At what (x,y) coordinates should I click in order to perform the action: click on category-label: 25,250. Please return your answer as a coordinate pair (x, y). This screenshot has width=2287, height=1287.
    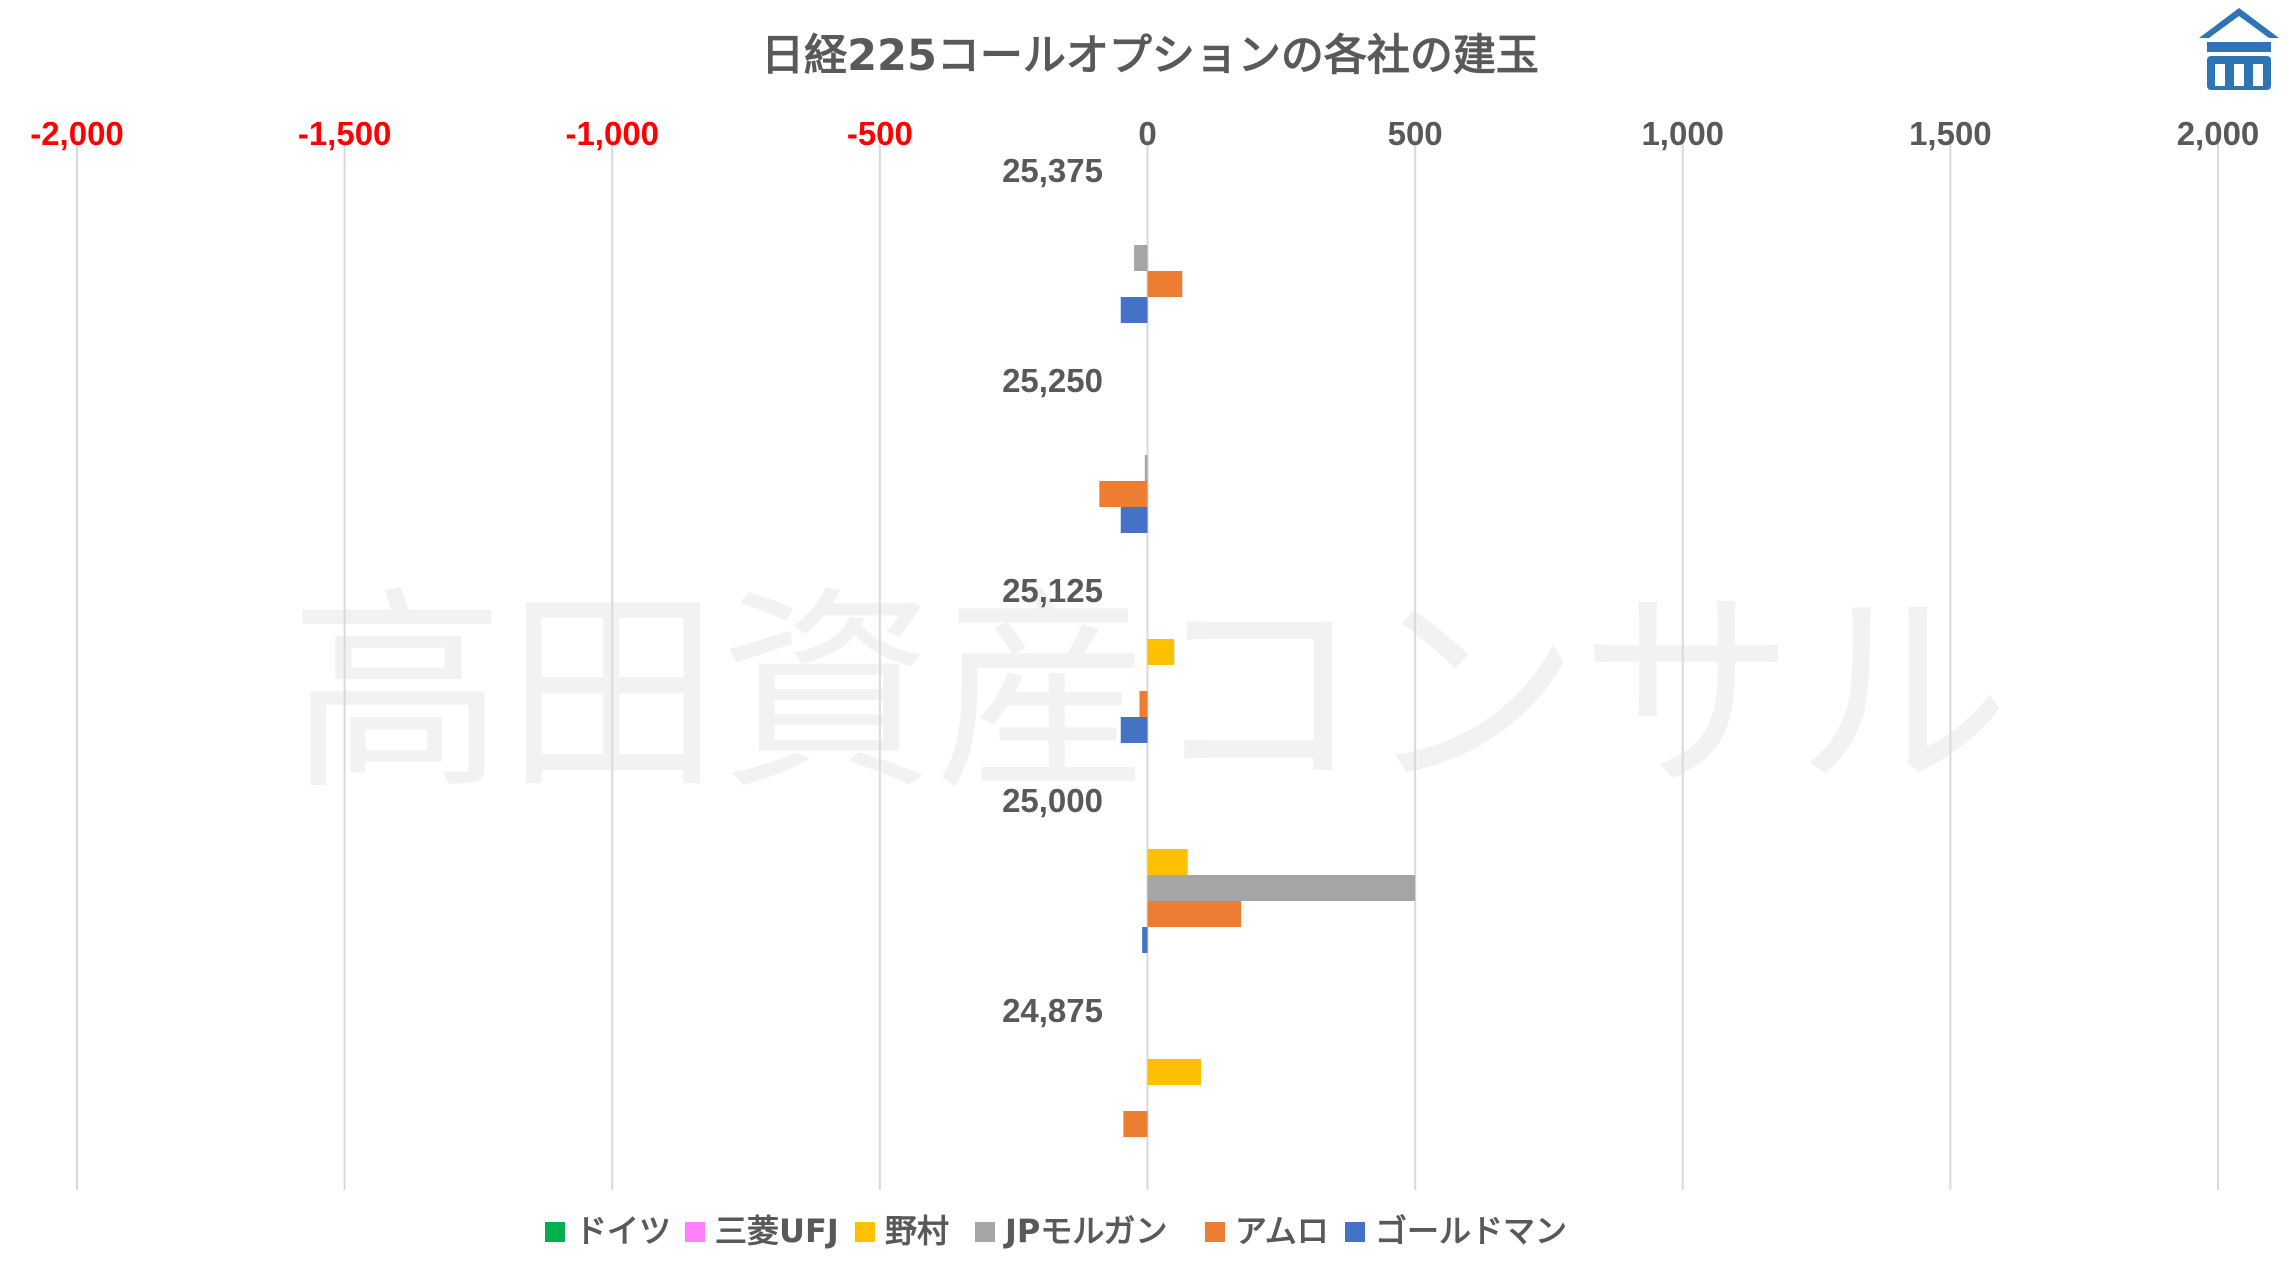
    Looking at the image, I should click on (1052, 380).